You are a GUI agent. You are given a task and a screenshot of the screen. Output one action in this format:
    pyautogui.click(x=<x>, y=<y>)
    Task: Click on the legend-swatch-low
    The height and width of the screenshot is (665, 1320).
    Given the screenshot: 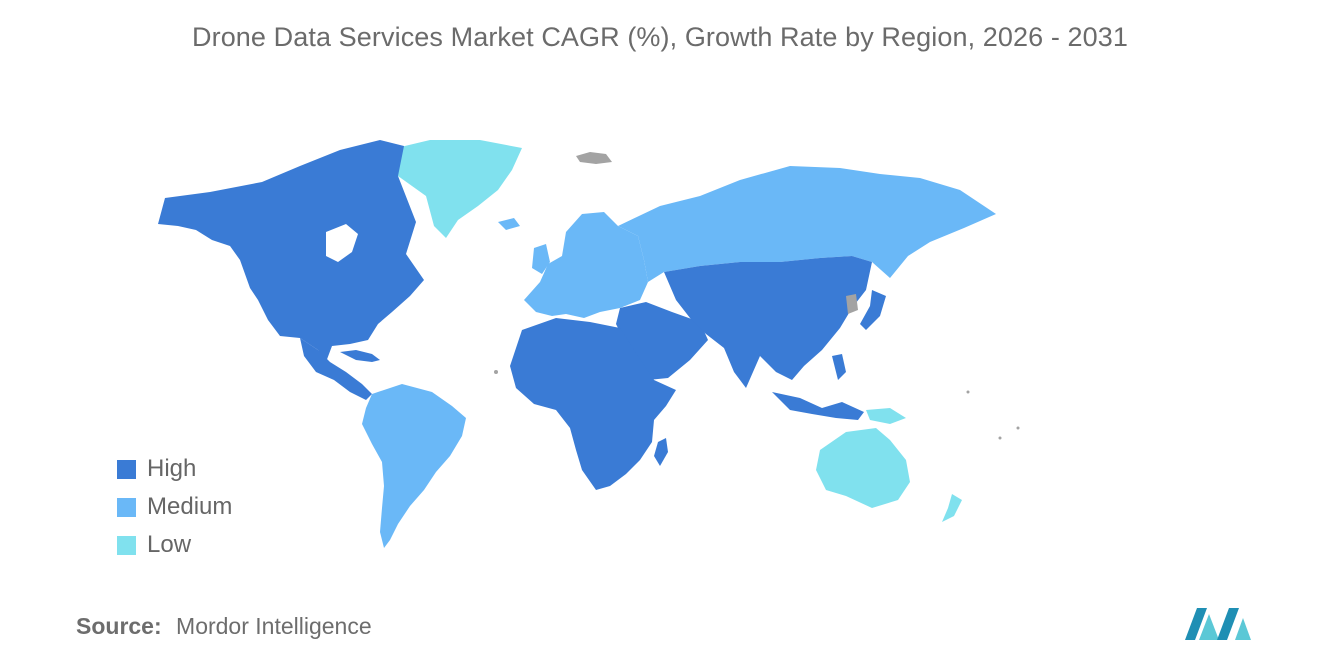 What is the action you would take?
    pyautogui.click(x=126, y=545)
    